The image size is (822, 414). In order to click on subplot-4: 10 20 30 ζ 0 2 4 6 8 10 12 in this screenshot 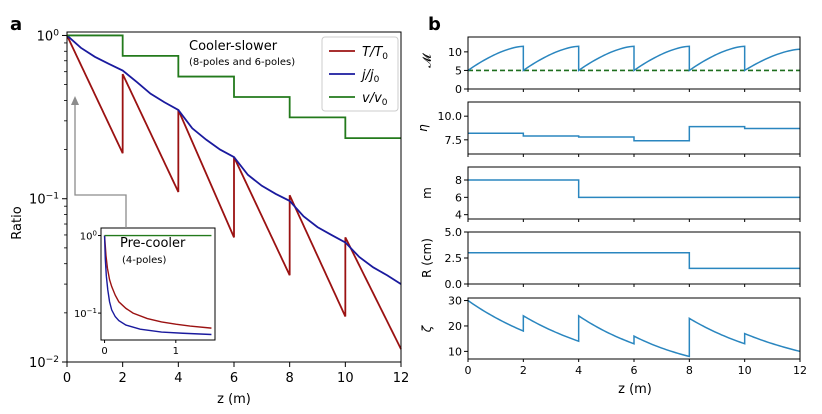, I will do `click(613, 336)`.